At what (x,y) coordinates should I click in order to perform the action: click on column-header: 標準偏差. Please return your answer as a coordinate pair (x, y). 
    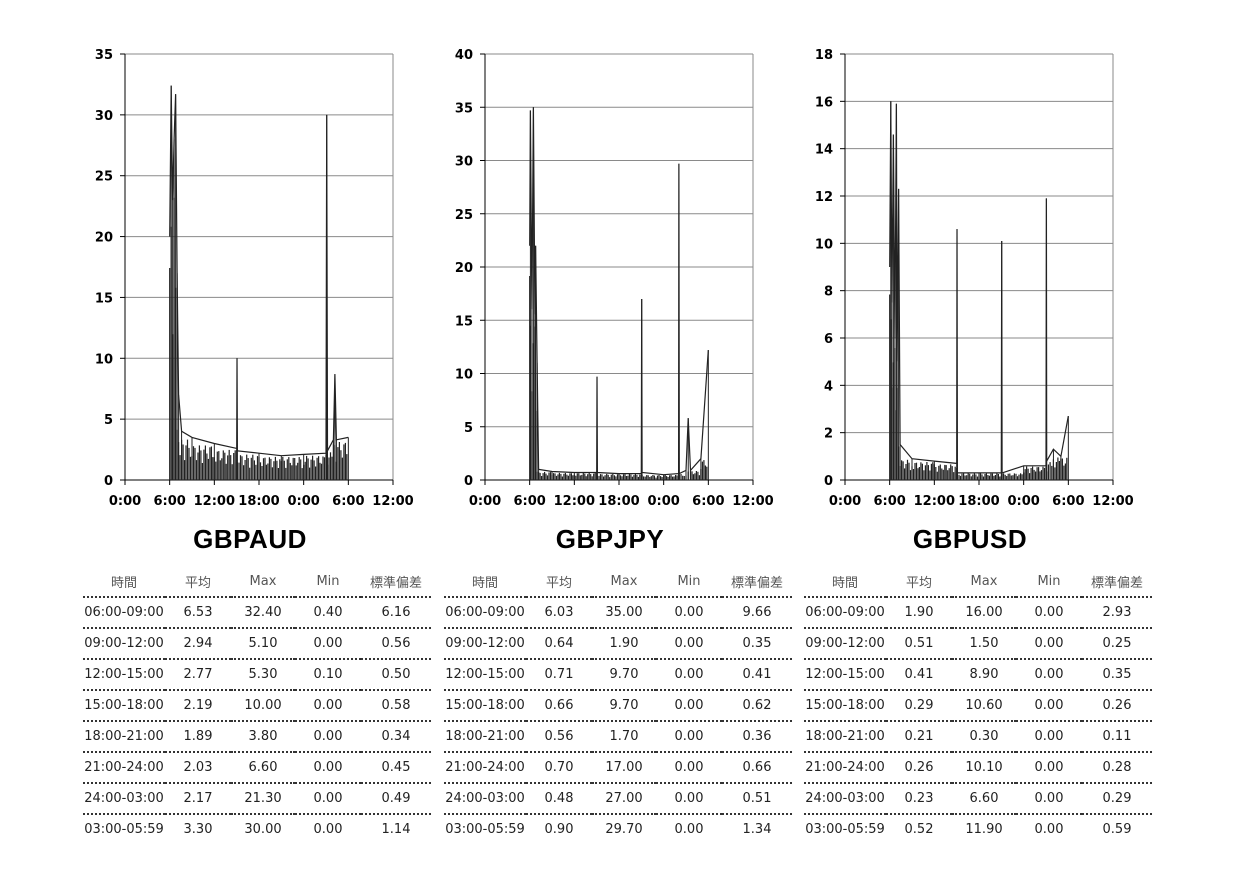
    Looking at the image, I should click on (395, 583).